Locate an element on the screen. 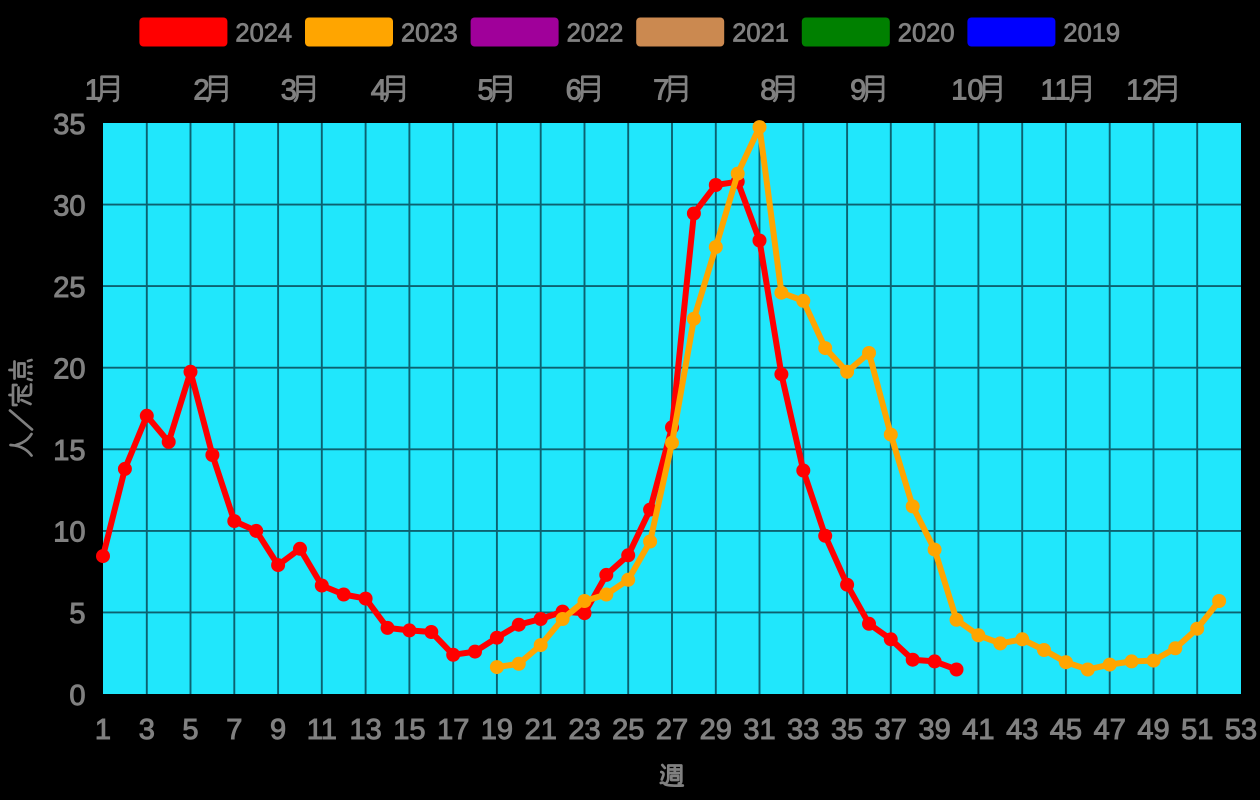 The width and height of the screenshot is (1260, 800). svg-text: 19 is located at coordinates (497, 730).